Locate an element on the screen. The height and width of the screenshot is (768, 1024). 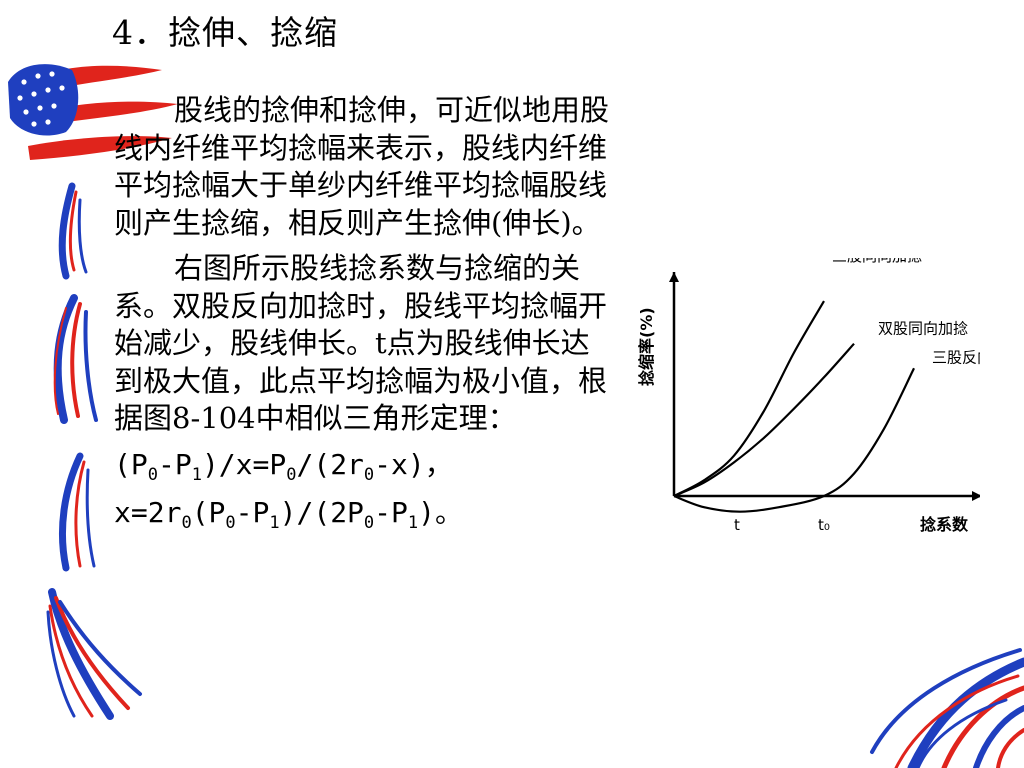
formula-x-solution: x=2r0(P0-P1)/(2P0-P1)。 is located at coordinates (288, 514).